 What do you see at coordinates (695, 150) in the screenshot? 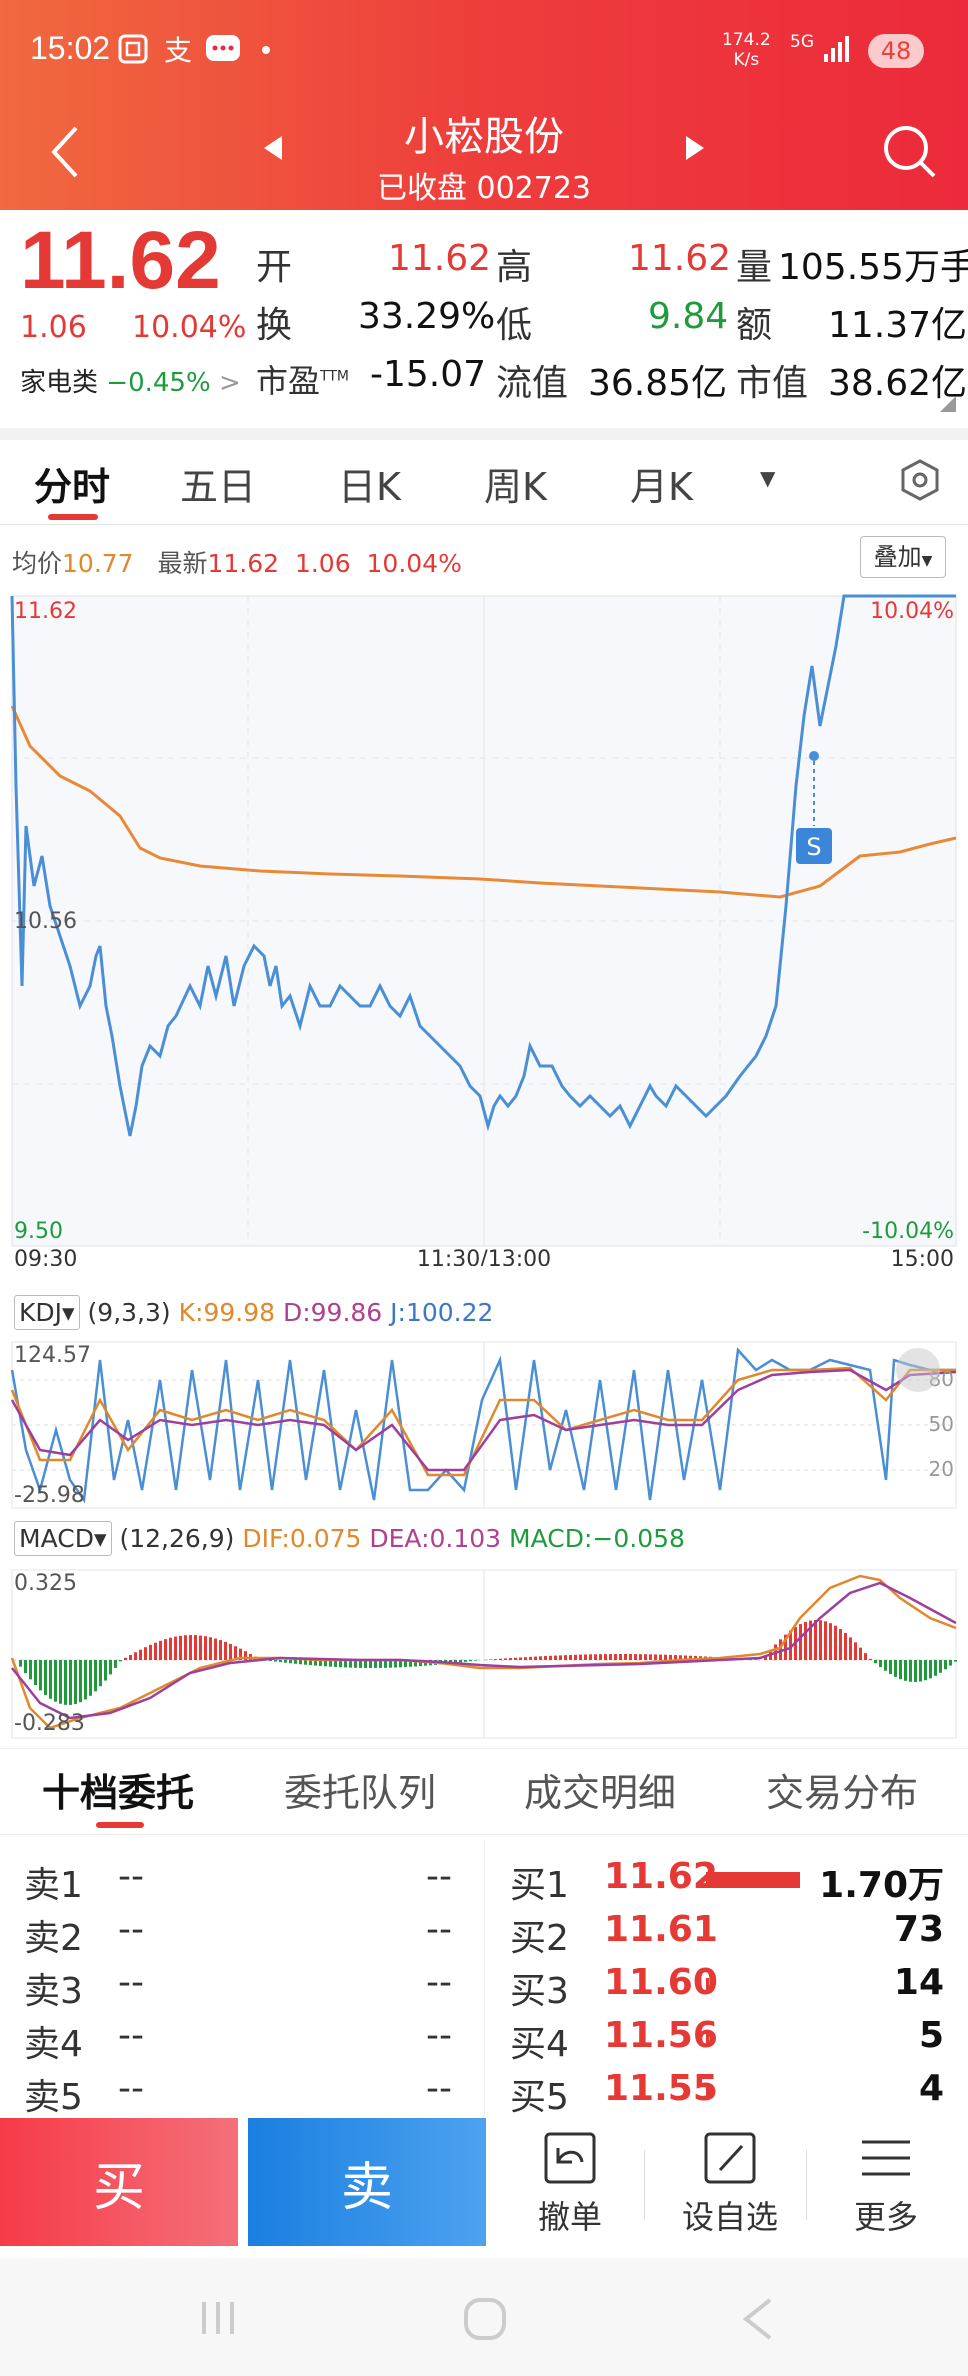
I see `next-stock-icon` at bounding box center [695, 150].